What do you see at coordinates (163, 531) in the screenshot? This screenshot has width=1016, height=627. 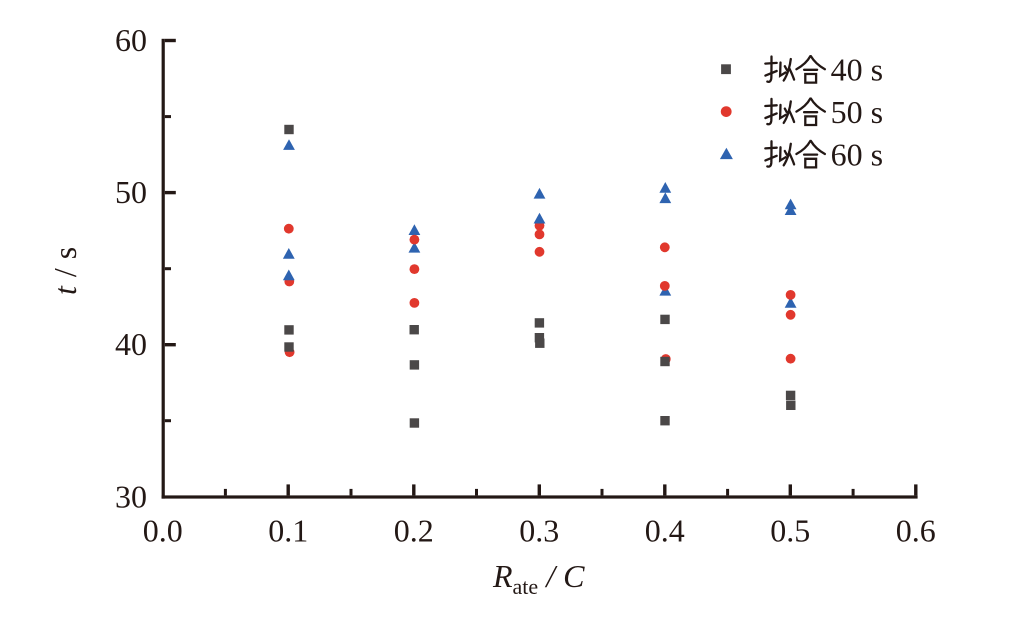 I see `svg-text: 0.0` at bounding box center [163, 531].